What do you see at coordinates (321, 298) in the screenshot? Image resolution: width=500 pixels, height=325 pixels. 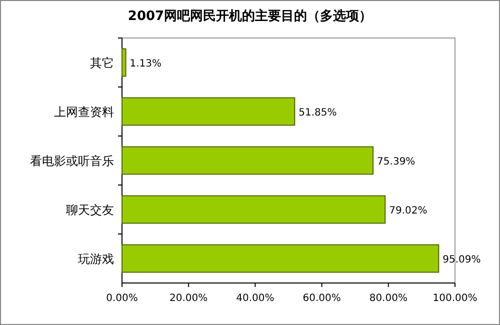 I see `x-tick-label: 60.00%` at bounding box center [321, 298].